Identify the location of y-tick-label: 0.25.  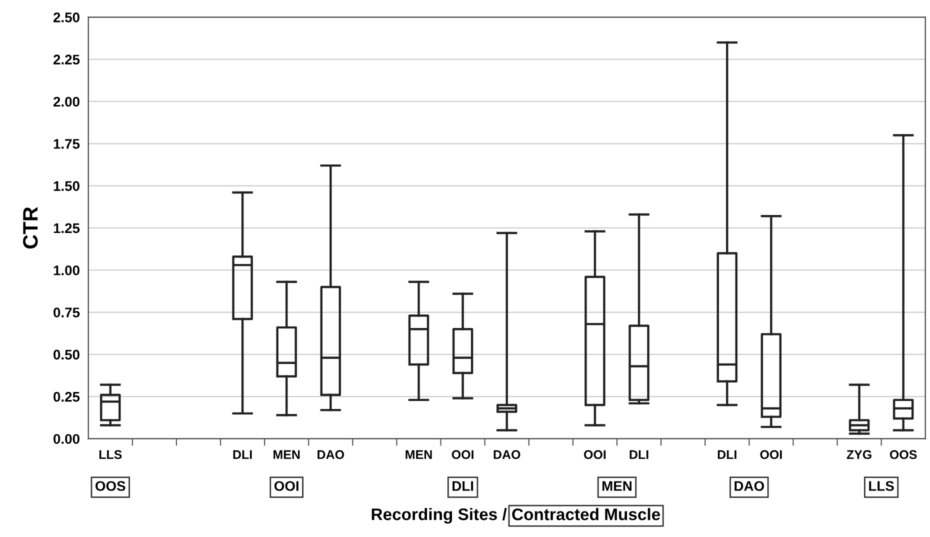
(67, 397).